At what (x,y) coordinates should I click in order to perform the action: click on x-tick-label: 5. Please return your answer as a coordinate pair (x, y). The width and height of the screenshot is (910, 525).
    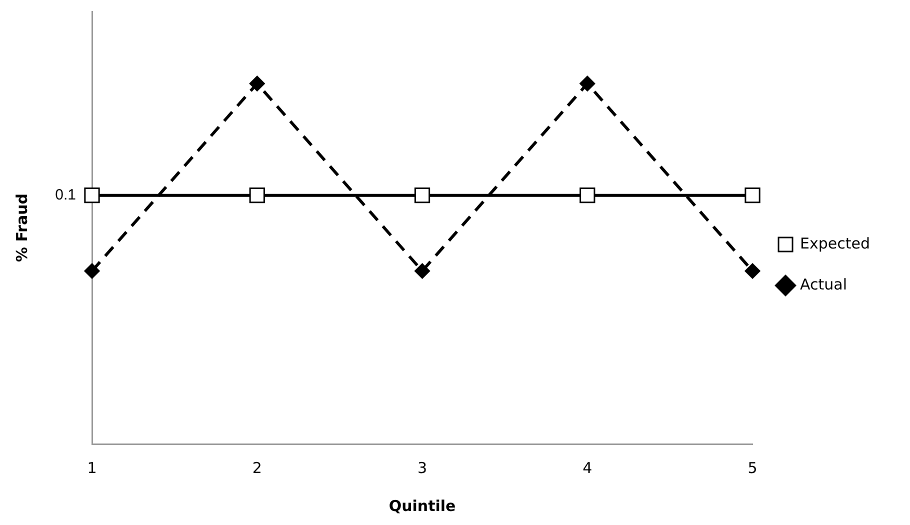
    Looking at the image, I should click on (753, 467).